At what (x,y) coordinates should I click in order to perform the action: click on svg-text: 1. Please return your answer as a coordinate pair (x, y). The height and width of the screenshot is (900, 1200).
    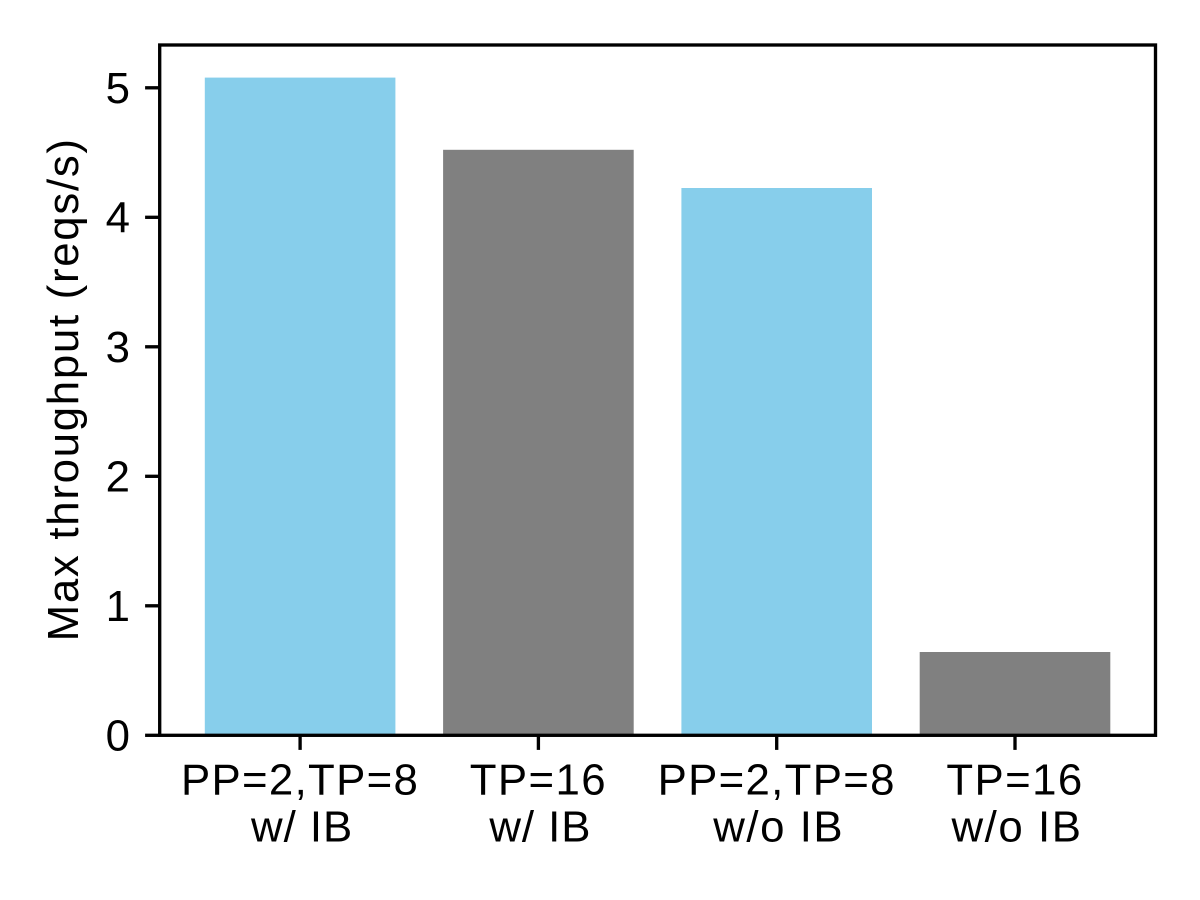
    Looking at the image, I should click on (118, 606).